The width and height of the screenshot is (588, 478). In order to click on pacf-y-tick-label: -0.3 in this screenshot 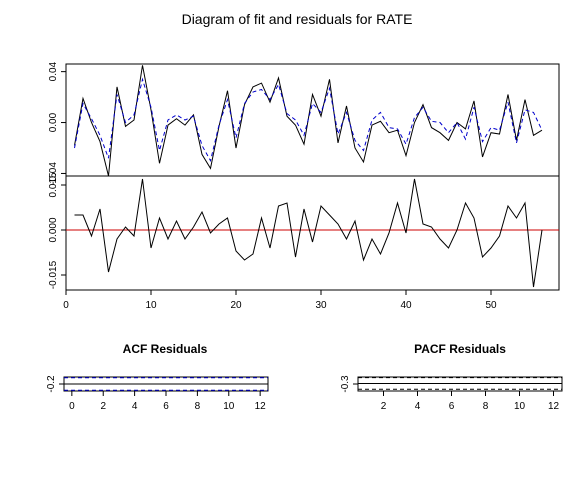, I will do `click(345, 384)`.